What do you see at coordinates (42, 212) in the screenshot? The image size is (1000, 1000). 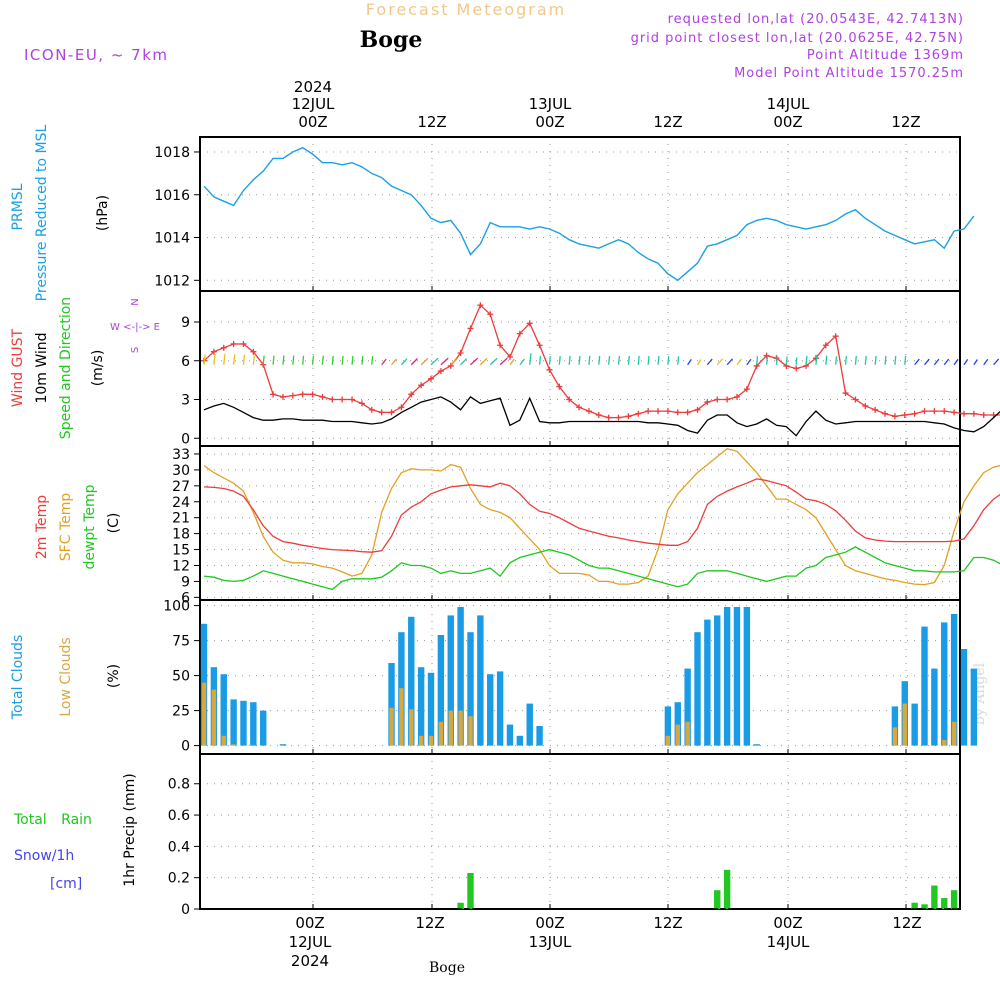 I see `pressure-label-msl: Pressure Reduced to MSL` at bounding box center [42, 212].